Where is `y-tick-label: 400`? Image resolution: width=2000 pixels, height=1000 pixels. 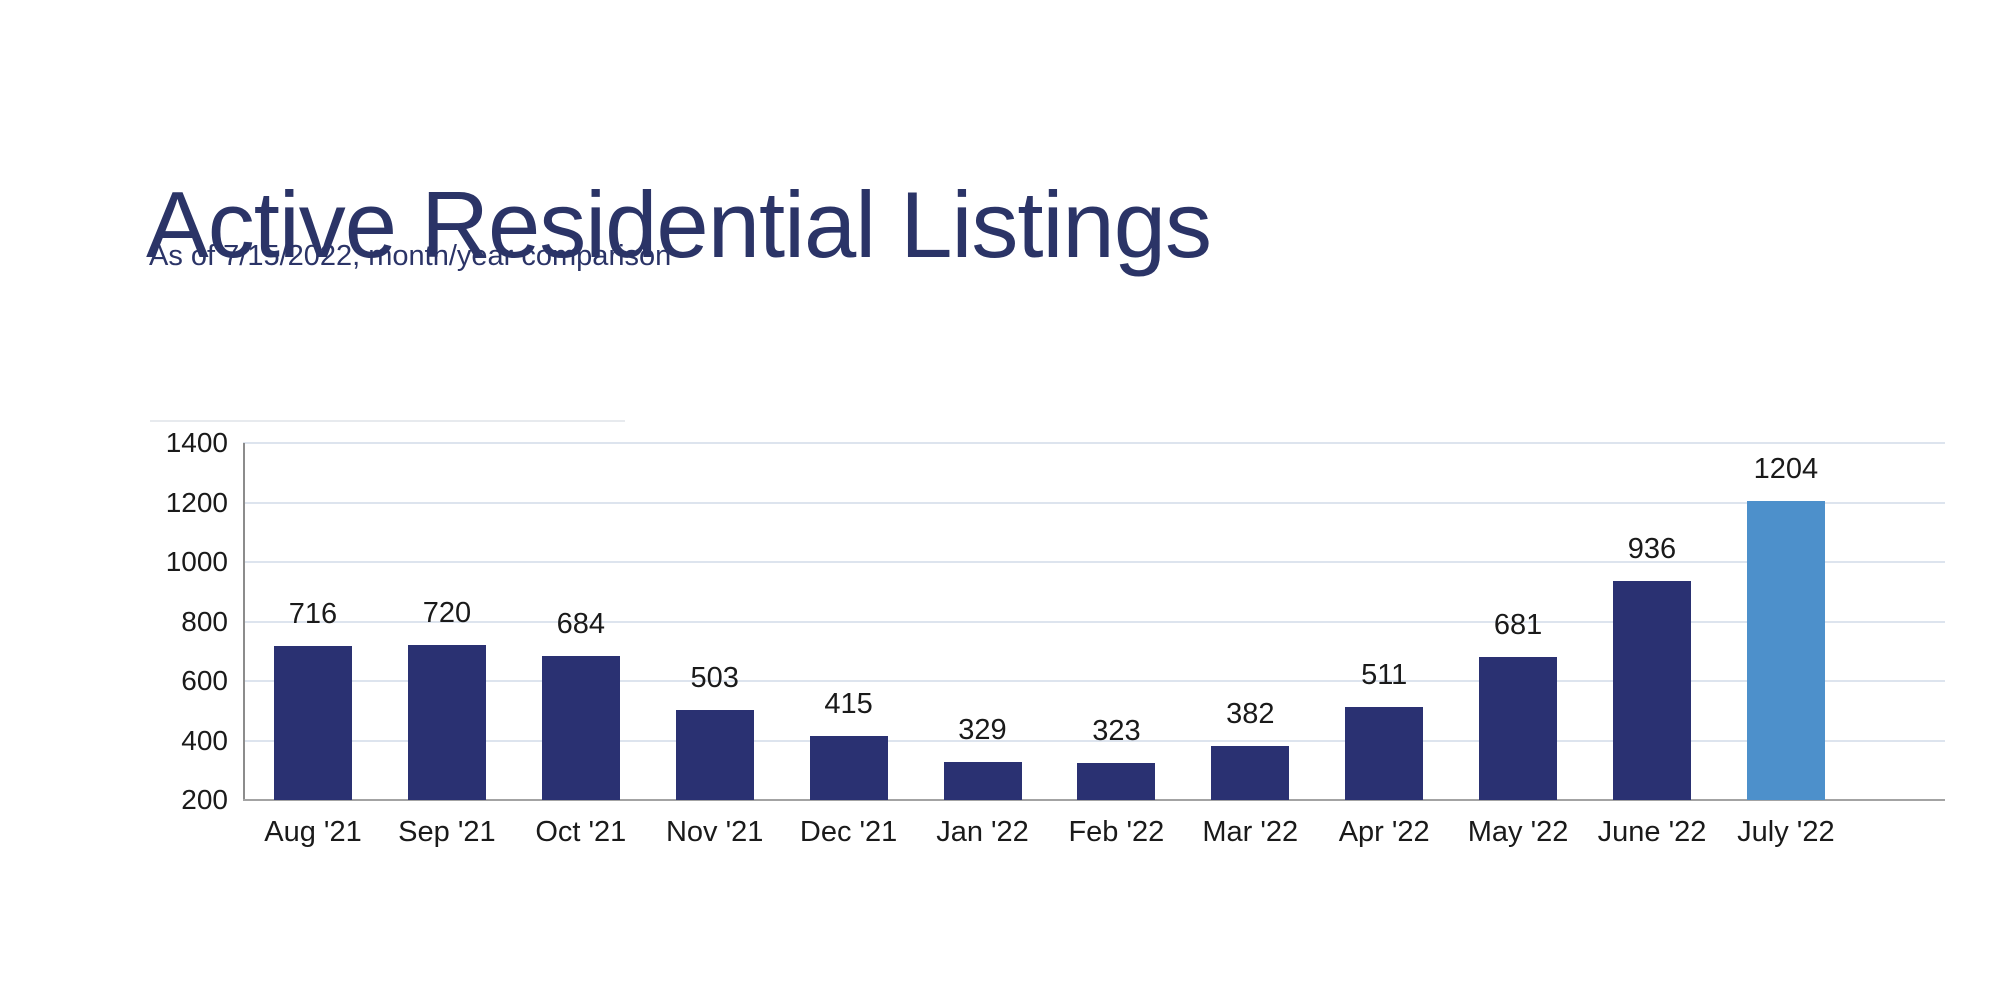 y-tick-label: 400 is located at coordinates (204, 740).